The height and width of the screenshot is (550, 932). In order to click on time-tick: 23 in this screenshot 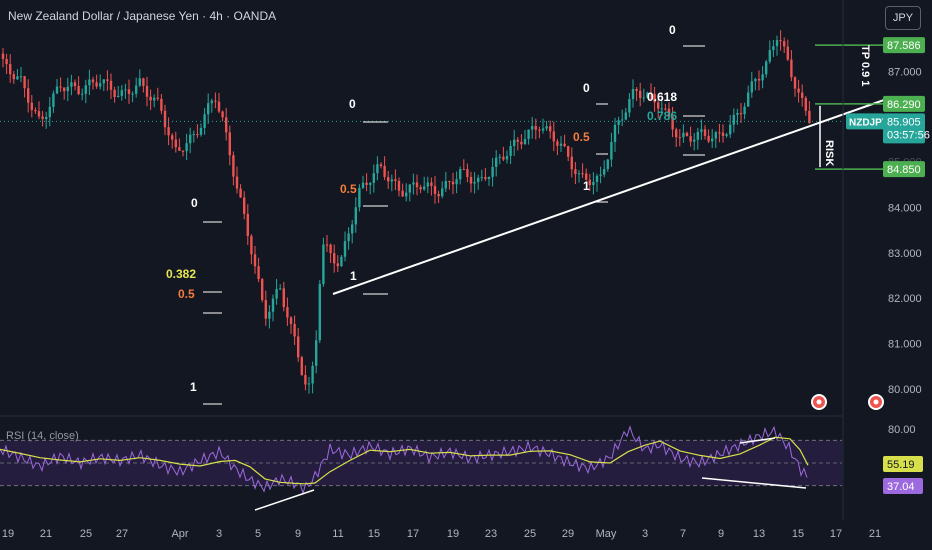, I will do `click(491, 534)`.